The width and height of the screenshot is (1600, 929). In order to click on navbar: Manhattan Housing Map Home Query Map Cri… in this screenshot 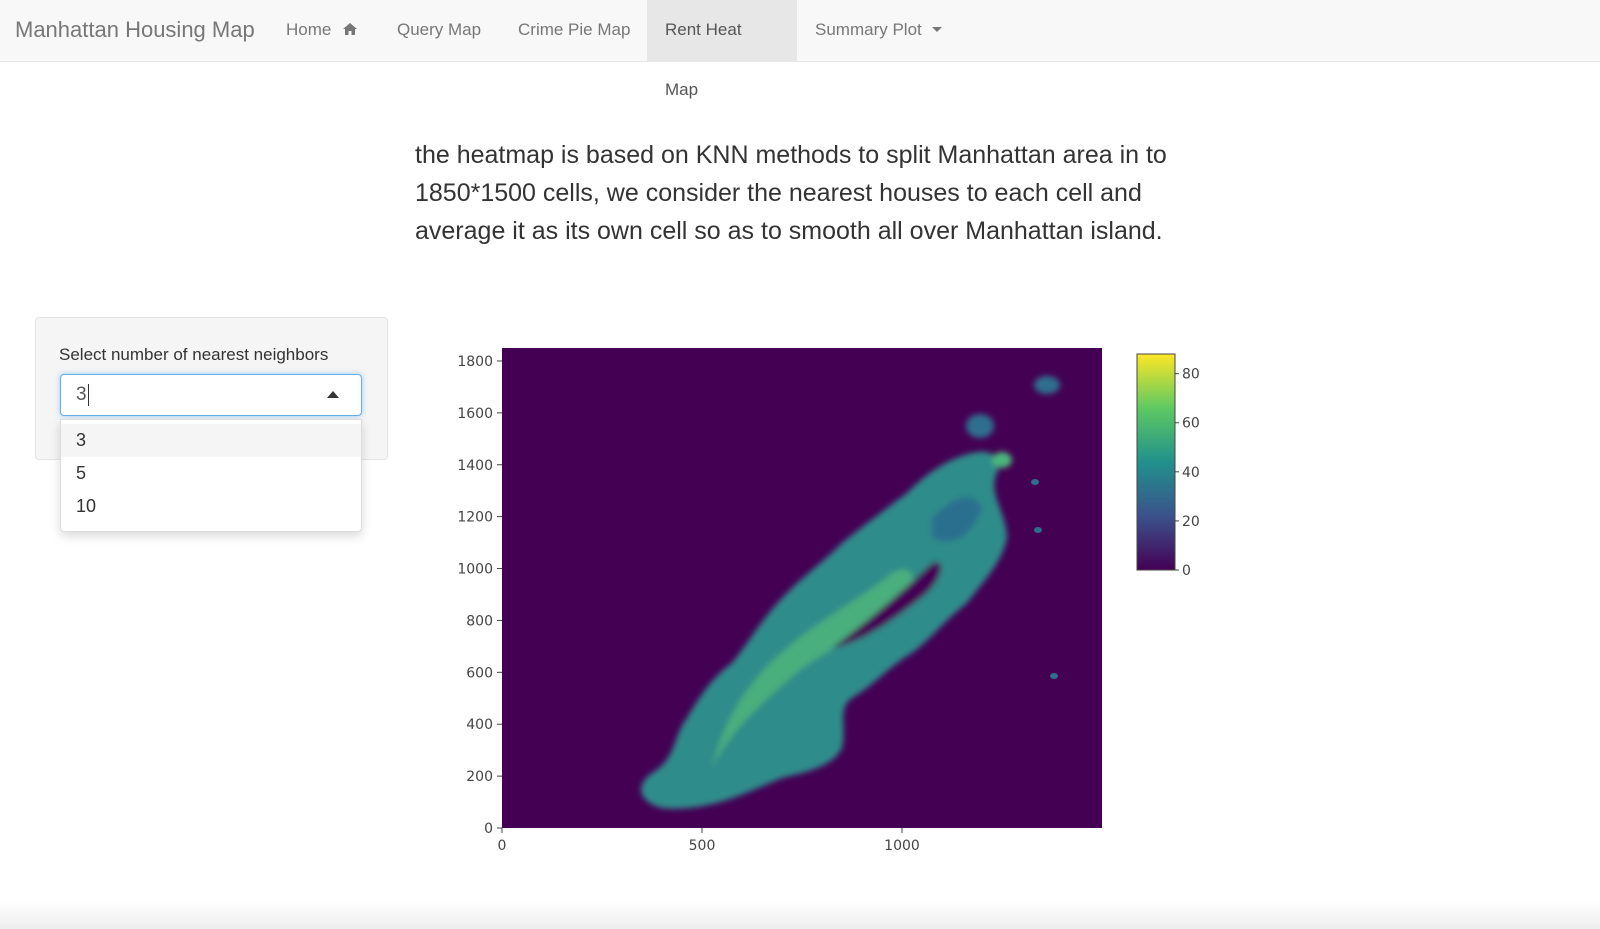, I will do `click(800, 49)`.